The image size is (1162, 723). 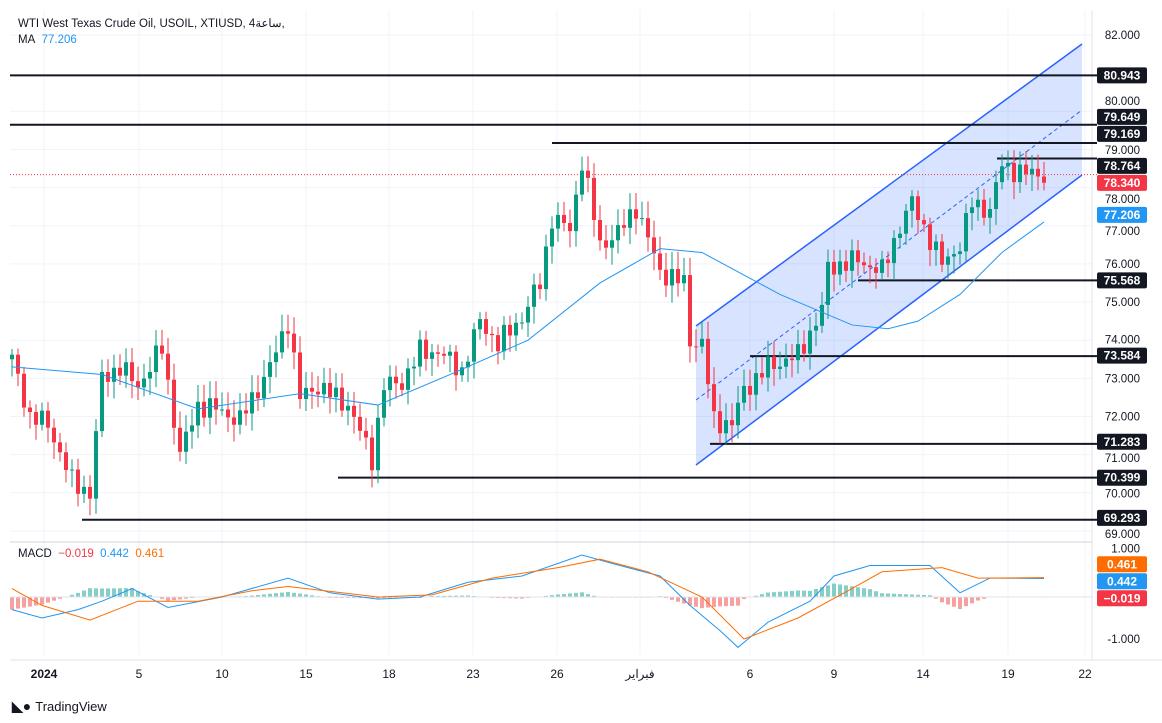 I want to click on tradingview-logo: ◣● TradingView, so click(x=59, y=706).